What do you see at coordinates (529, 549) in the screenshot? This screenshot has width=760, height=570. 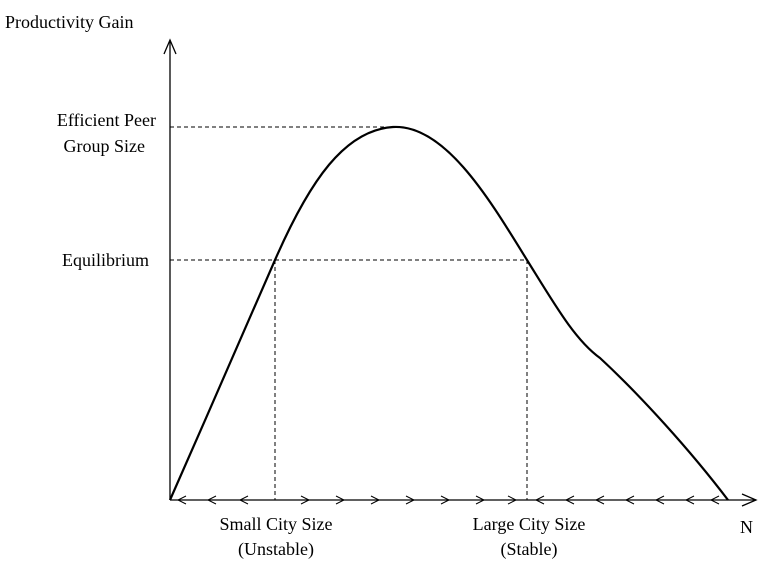 I see `city-size-label: (Stable)` at bounding box center [529, 549].